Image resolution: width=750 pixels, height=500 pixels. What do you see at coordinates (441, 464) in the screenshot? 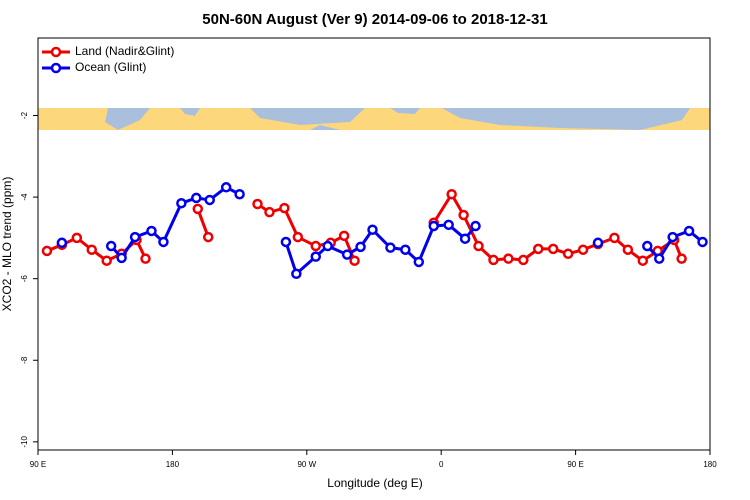
I see `x-tick-label: 0` at bounding box center [441, 464].